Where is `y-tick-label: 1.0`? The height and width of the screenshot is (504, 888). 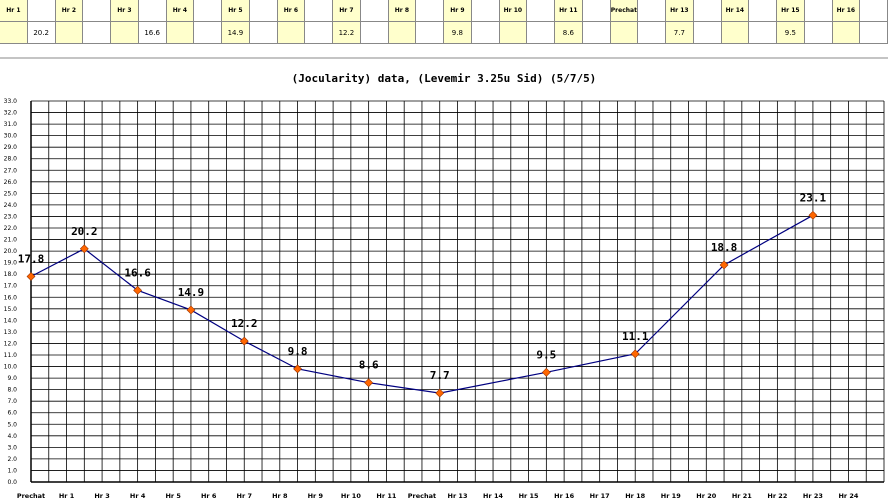 y-tick-label: 1.0 is located at coordinates (12, 470).